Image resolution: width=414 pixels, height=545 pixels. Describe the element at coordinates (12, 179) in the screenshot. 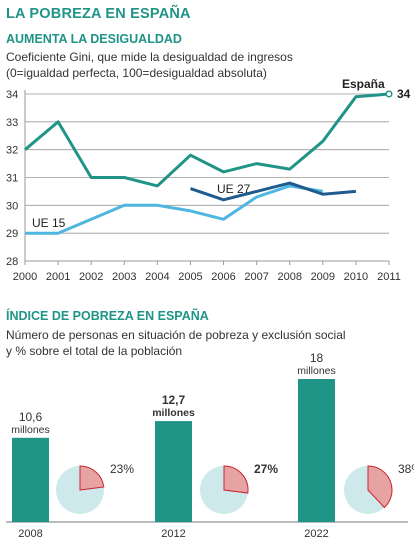

I see `y-tick-label: 31` at that location.